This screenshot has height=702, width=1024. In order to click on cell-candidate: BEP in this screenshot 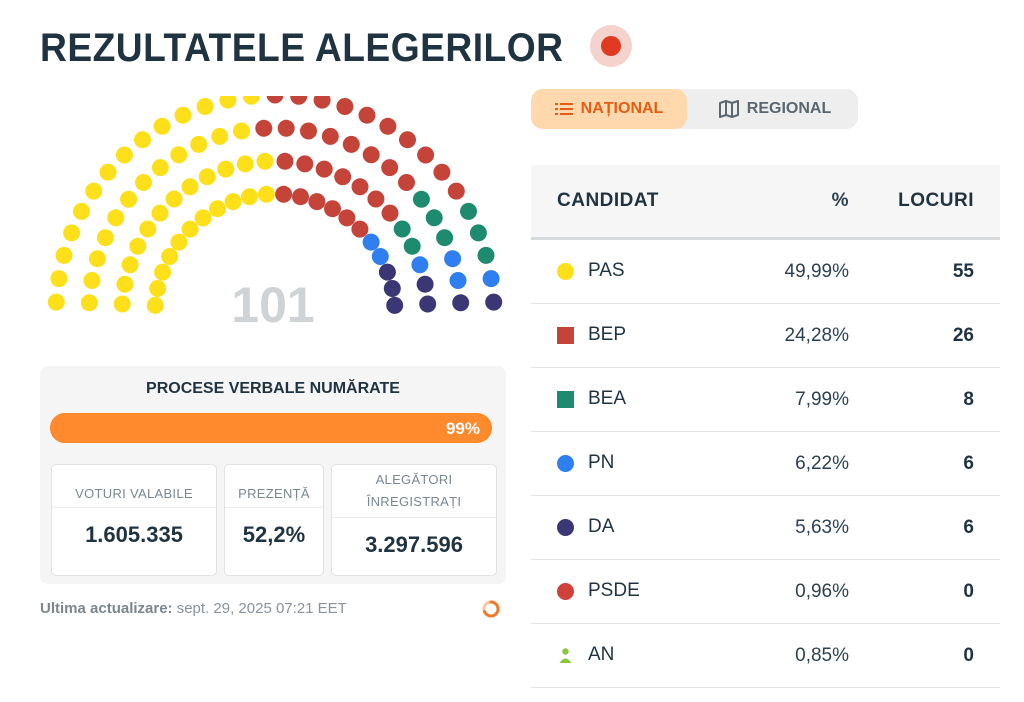, I will do `click(634, 335)`.